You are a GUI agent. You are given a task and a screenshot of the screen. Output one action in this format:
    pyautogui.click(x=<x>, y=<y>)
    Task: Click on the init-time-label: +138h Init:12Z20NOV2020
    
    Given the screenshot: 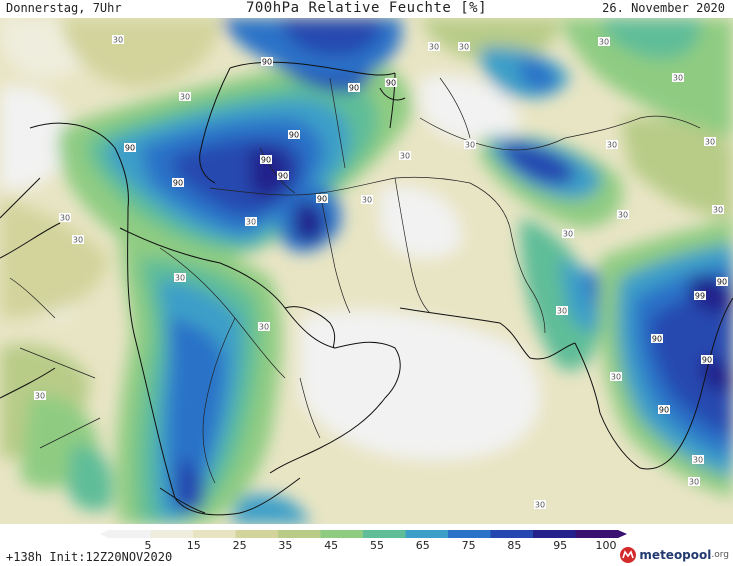 What is the action you would take?
    pyautogui.click(x=89, y=557)
    